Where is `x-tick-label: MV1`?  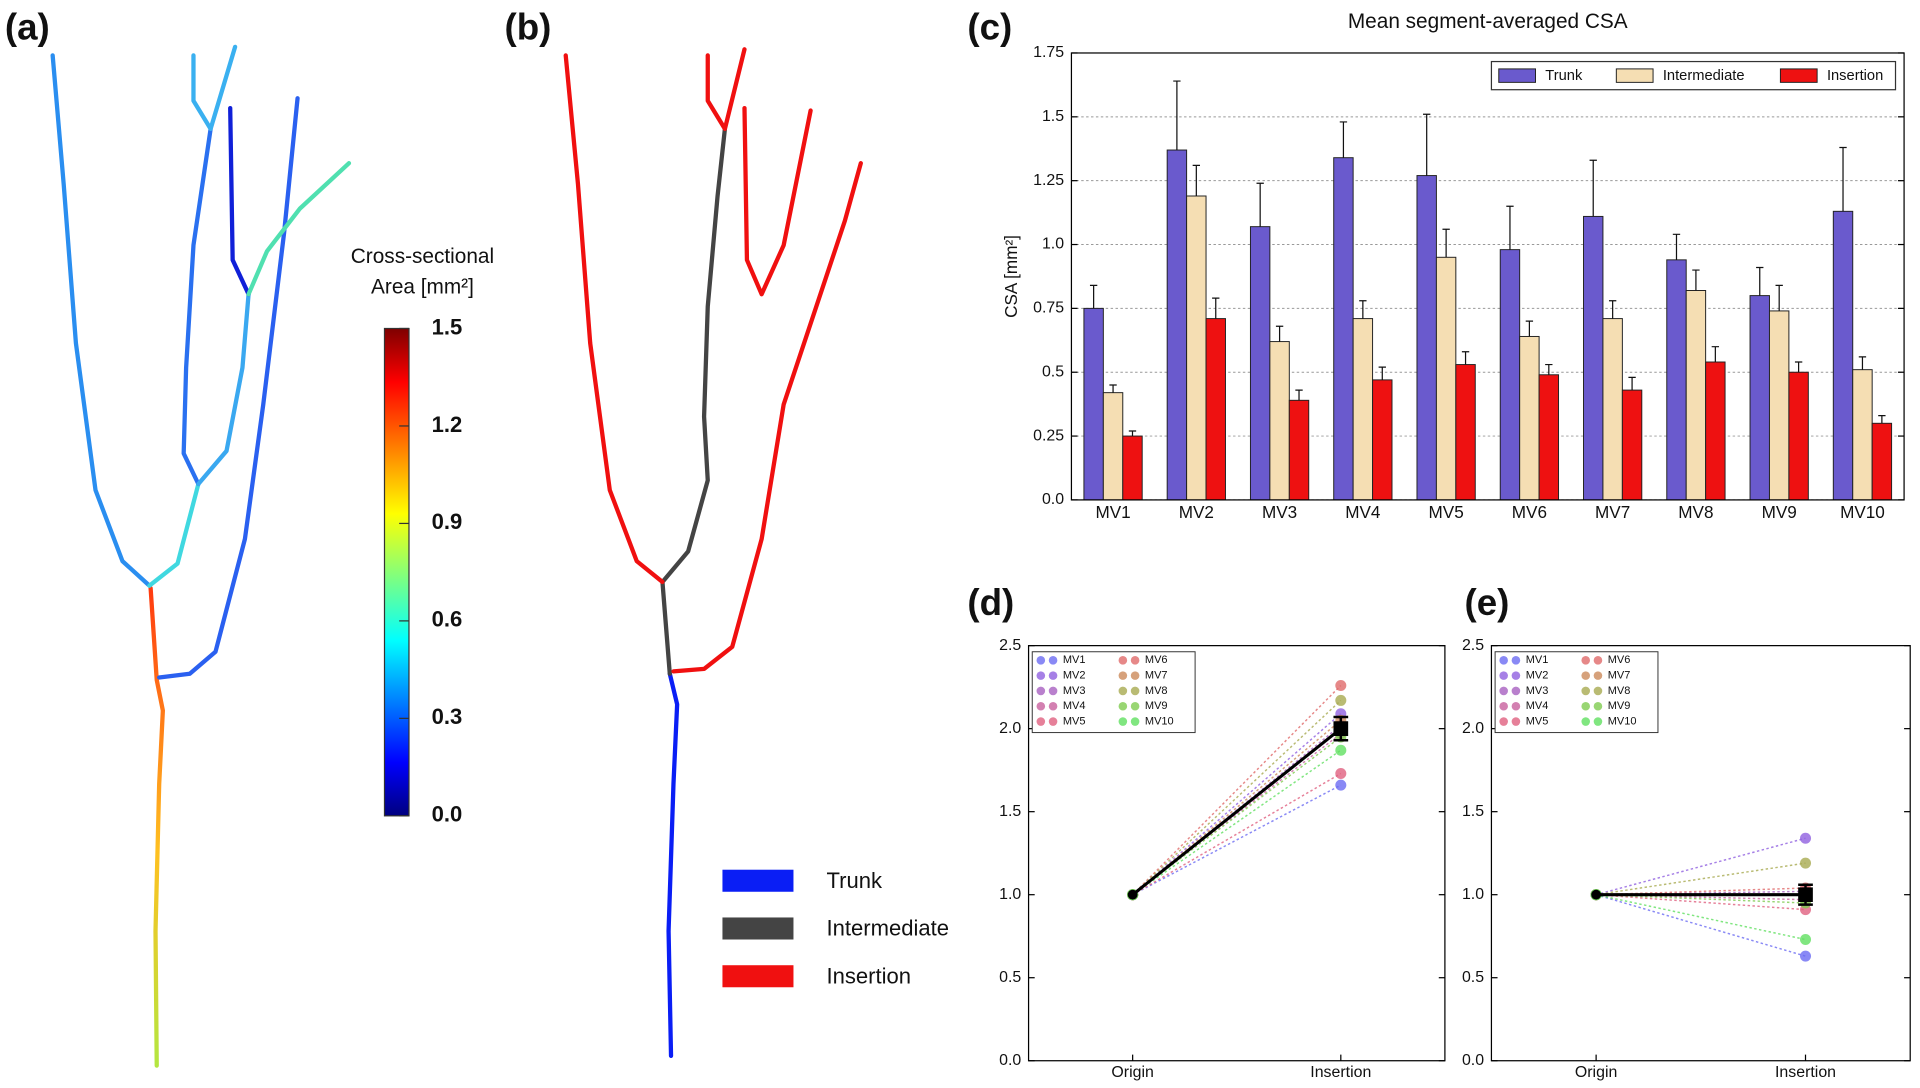 x-tick-label: MV1 is located at coordinates (1112, 512).